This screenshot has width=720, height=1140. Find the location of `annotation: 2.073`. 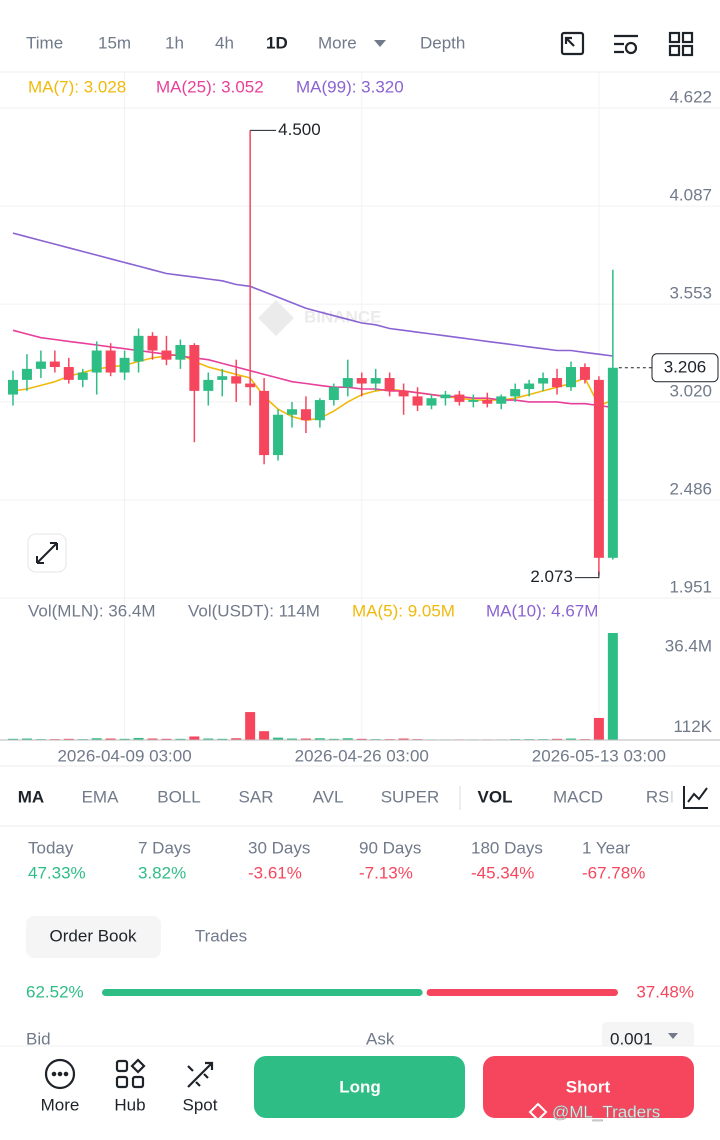

annotation: 2.073 is located at coordinates (551, 576).